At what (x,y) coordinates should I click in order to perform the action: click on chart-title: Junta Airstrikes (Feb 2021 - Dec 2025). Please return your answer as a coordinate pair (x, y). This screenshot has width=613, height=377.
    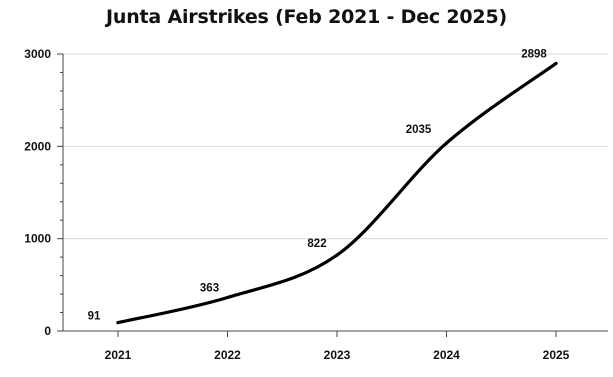
    Looking at the image, I should click on (306, 17).